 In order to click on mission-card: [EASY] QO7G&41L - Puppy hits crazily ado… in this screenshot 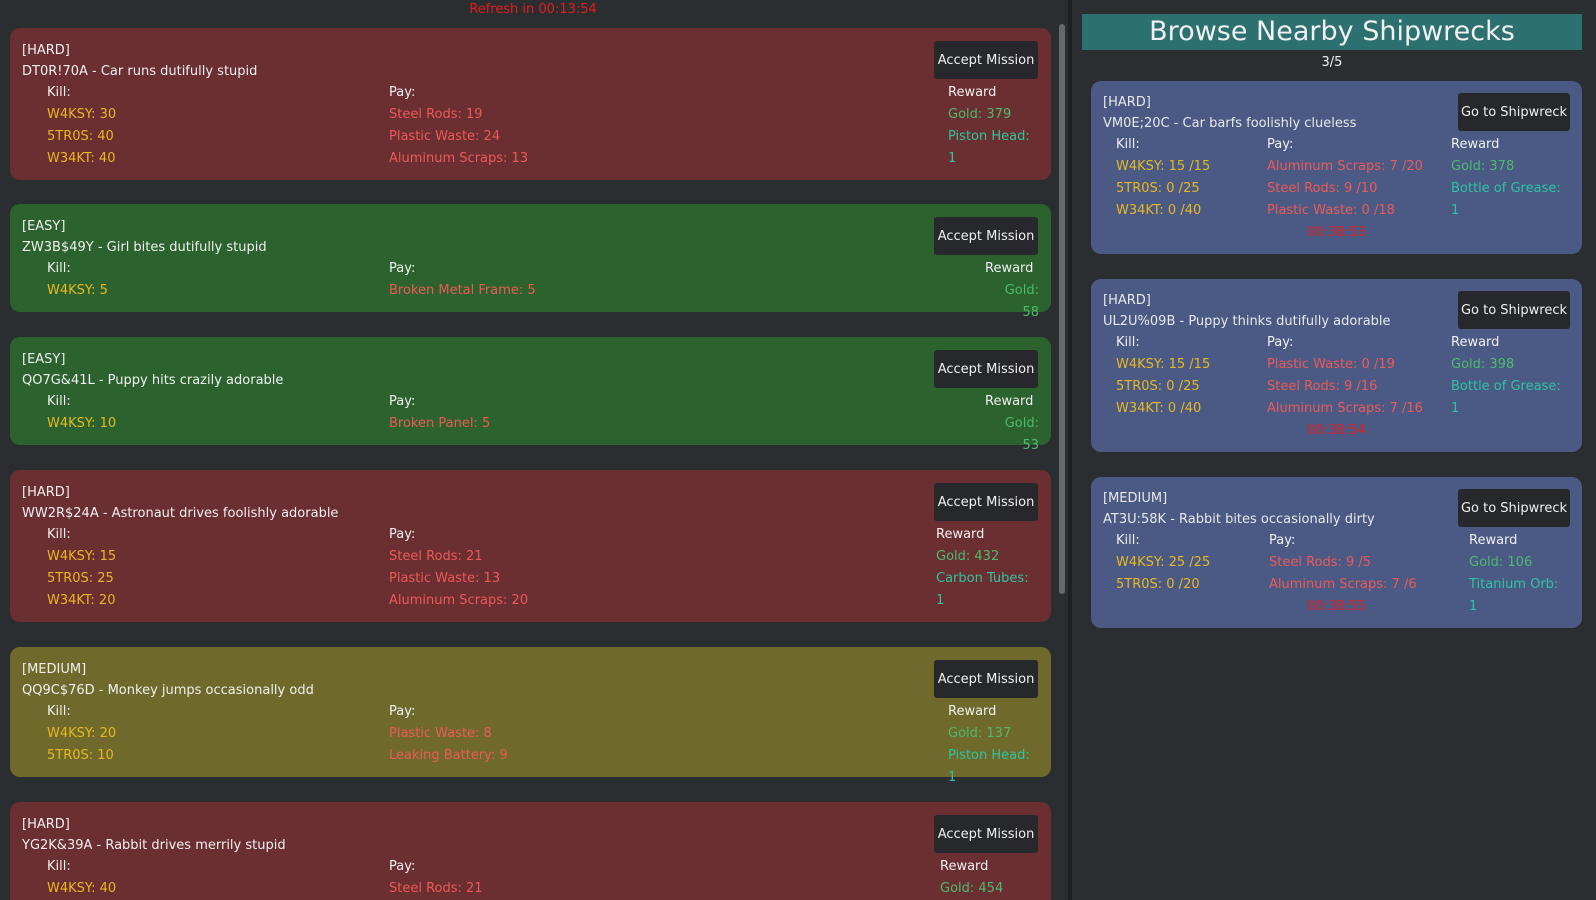, I will do `click(530, 395)`.